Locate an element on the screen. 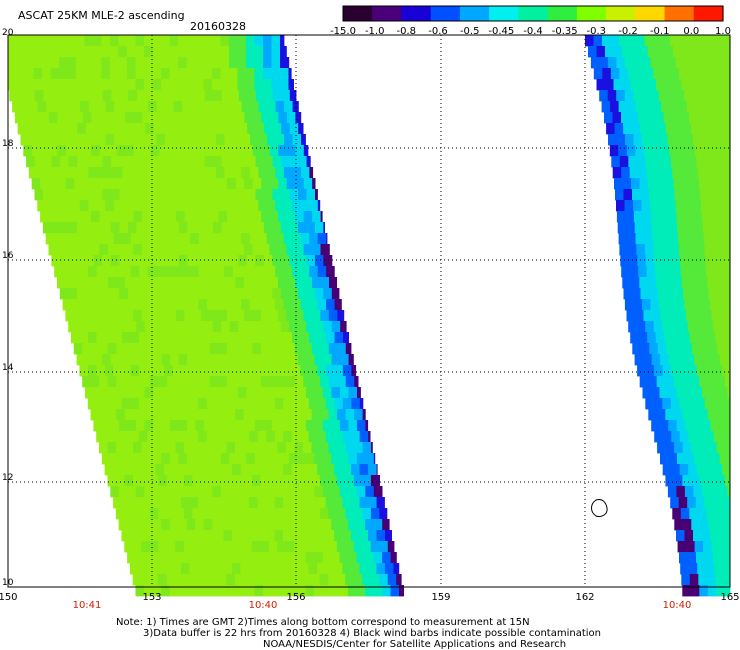 The image size is (740, 650). latitude-label: 16 is located at coordinates (8, 256).